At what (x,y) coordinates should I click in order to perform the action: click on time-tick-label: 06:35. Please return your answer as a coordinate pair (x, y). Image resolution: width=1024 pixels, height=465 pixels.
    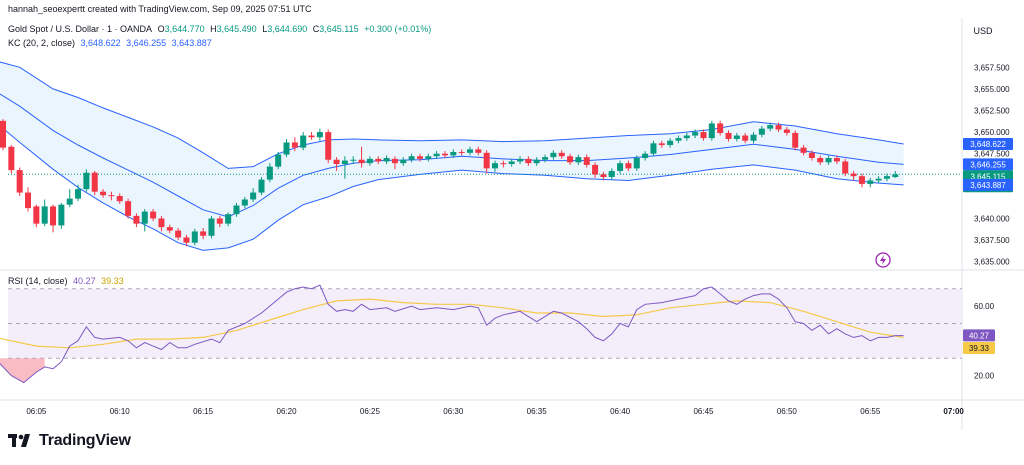
    Looking at the image, I should click on (537, 411).